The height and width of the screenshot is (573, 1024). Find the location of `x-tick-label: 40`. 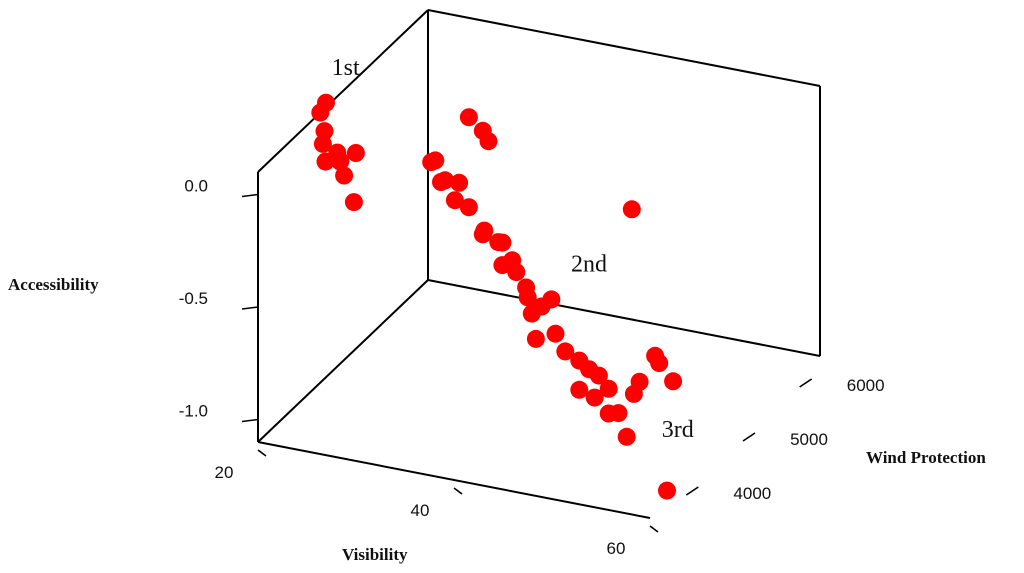

x-tick-label: 40 is located at coordinates (420, 510).